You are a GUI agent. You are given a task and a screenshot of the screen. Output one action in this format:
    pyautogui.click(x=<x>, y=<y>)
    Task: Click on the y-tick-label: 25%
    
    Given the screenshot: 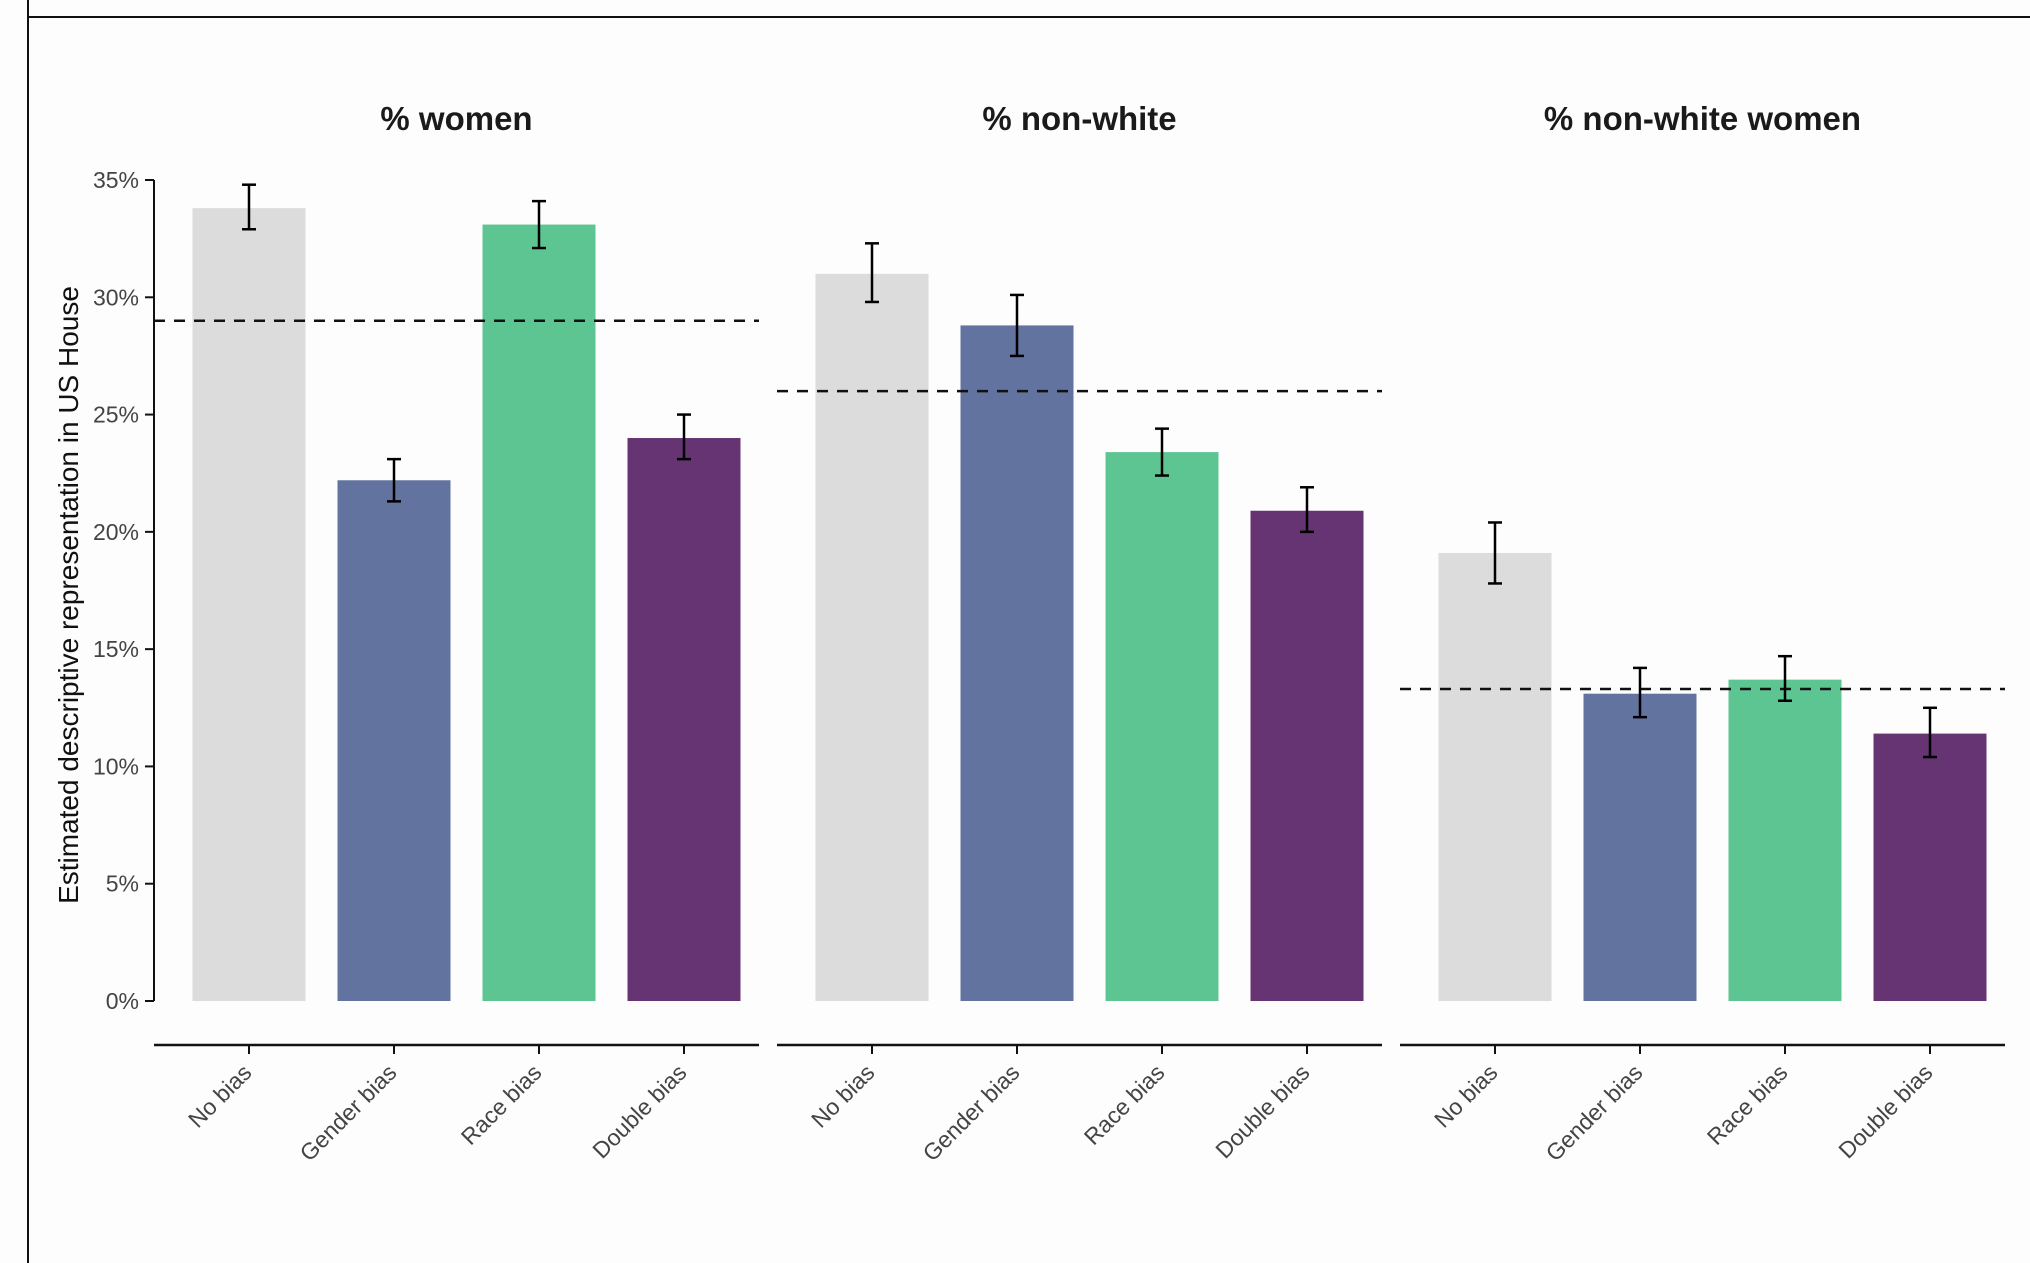 What is the action you would take?
    pyautogui.click(x=116, y=415)
    